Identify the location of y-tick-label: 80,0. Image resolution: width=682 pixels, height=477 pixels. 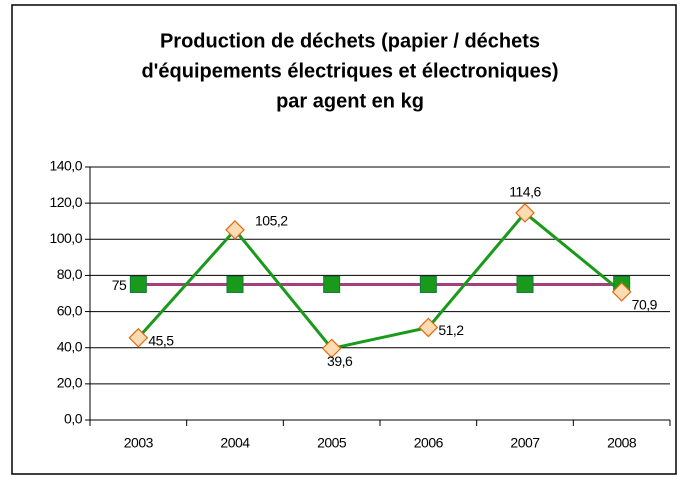
(70, 274).